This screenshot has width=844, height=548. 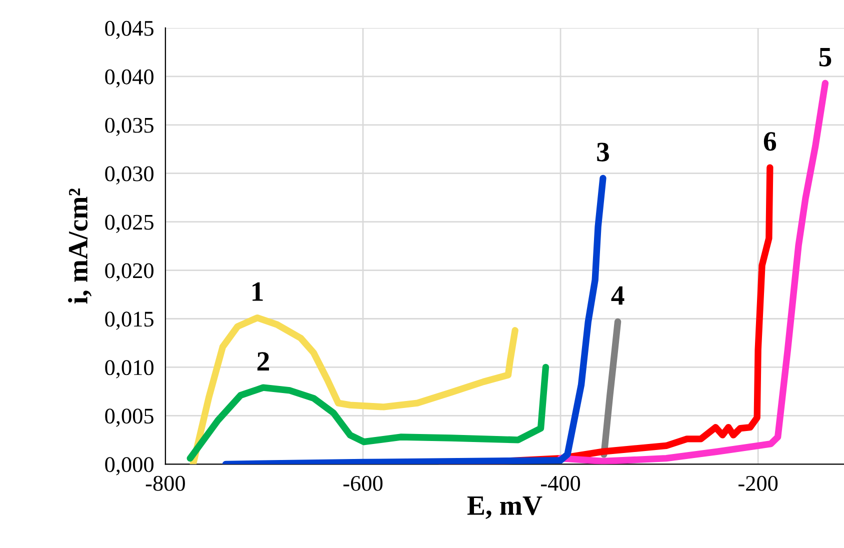 I want to click on y-tick-label: 0,025, so click(x=129, y=223).